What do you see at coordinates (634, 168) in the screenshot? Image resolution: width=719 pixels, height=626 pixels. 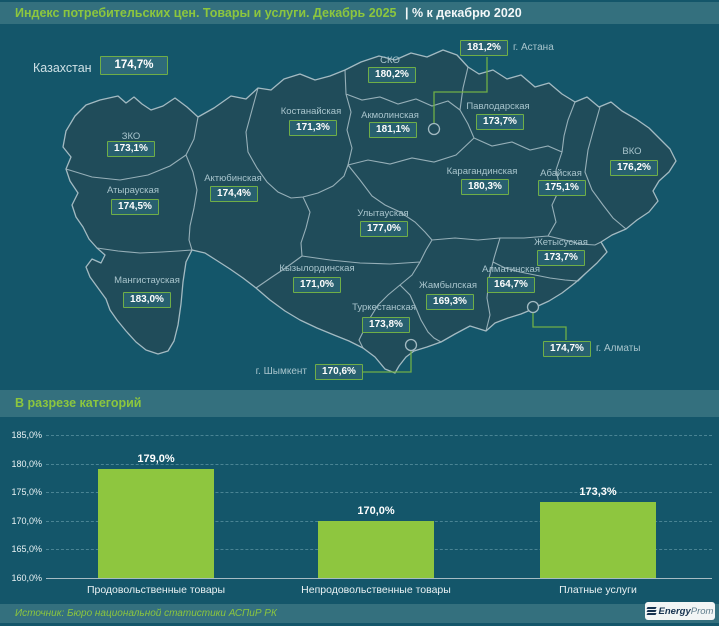 I see `region-value-vko: 176,2%` at bounding box center [634, 168].